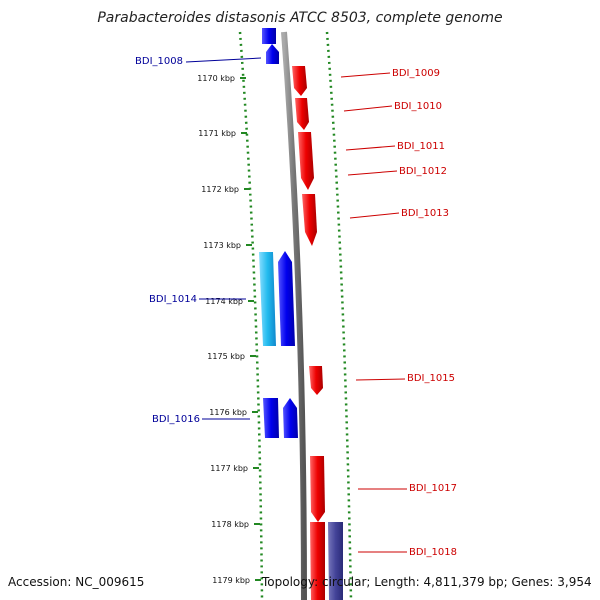 The image size is (600, 600). Describe the element at coordinates (228, 412) in the screenshot. I see `scale-tick-label: 1176 kbp` at that location.